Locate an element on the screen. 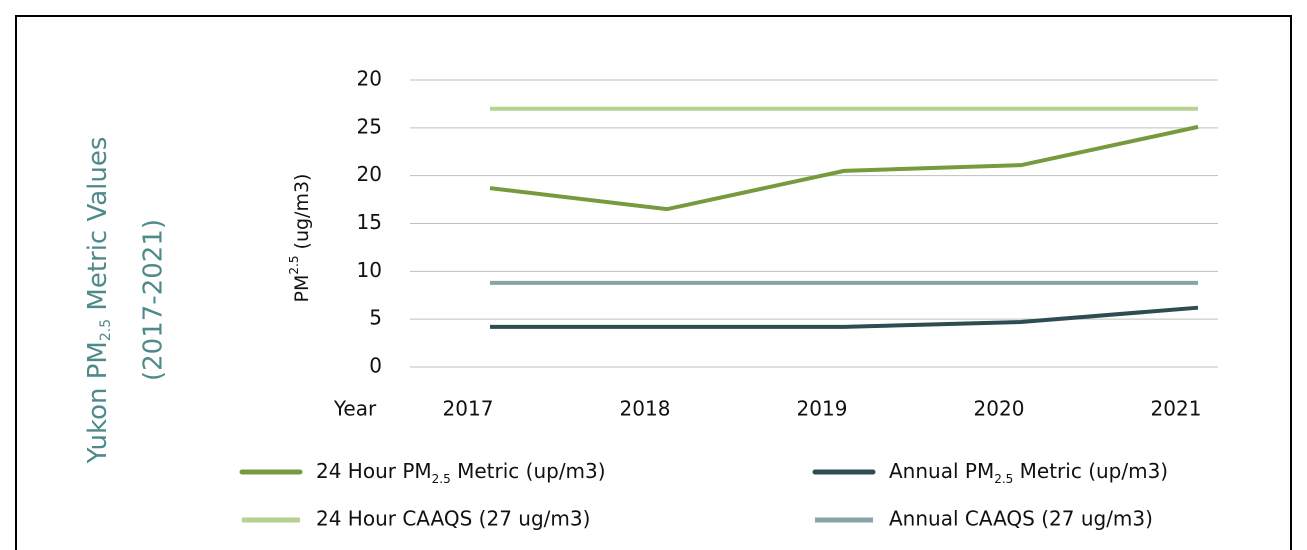  x-axis-label: Year is located at coordinates (355, 409).